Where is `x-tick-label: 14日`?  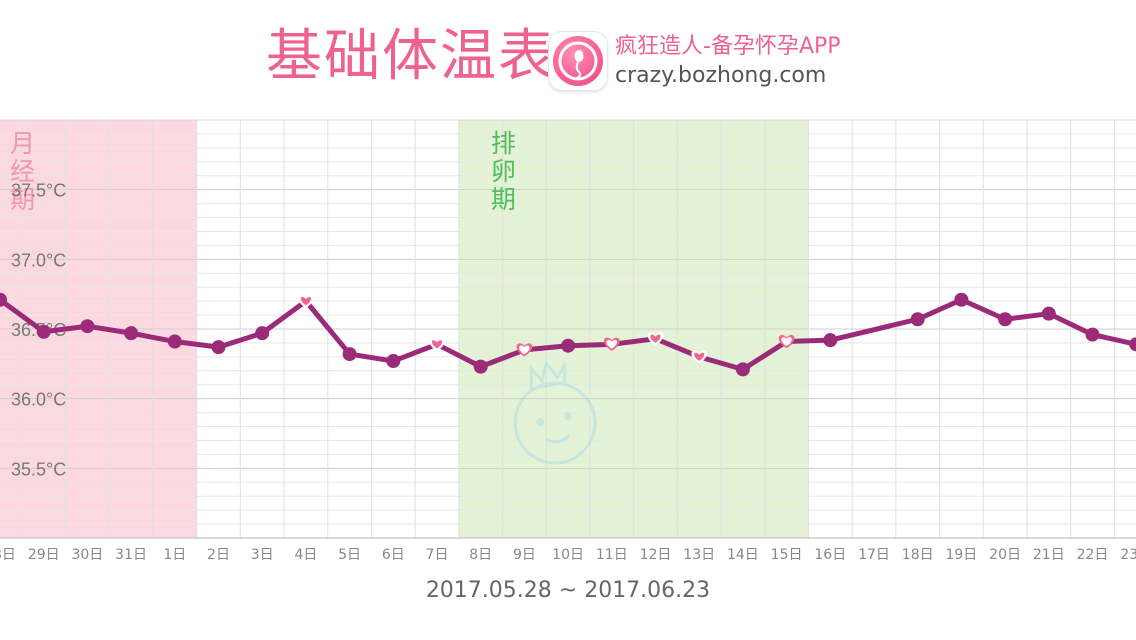
x-tick-label: 14日 is located at coordinates (743, 555).